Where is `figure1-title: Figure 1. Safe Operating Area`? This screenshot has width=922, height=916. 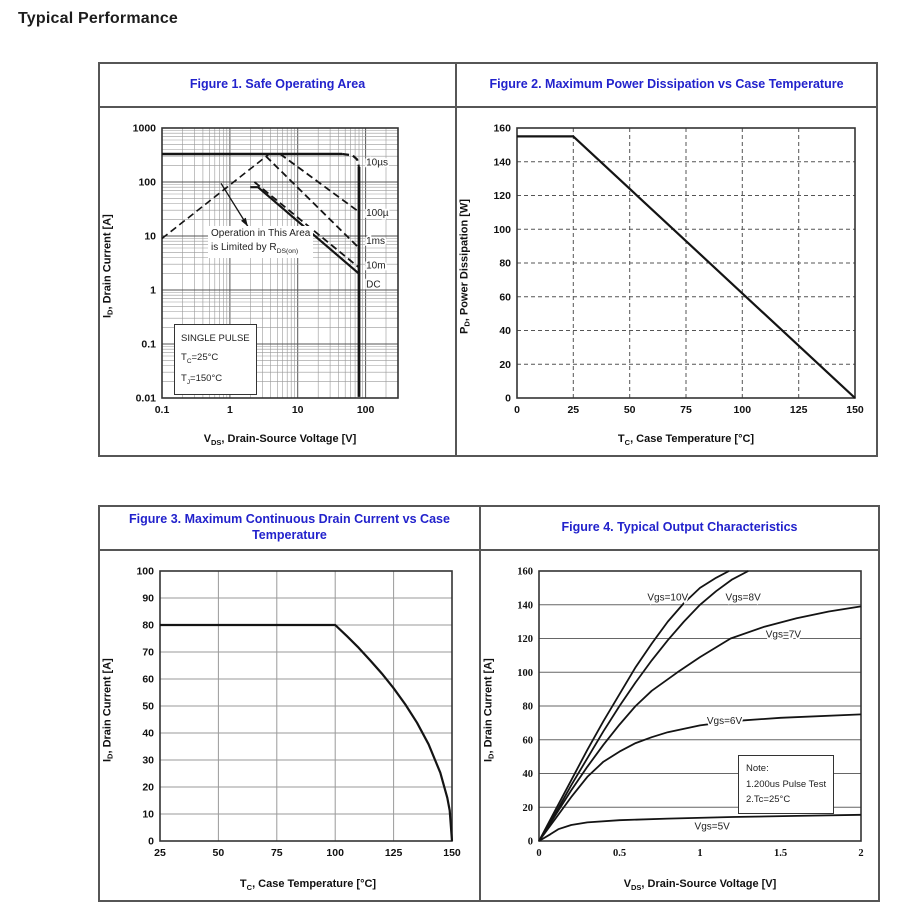 figure1-title: Figure 1. Safe Operating Area is located at coordinates (277, 84).